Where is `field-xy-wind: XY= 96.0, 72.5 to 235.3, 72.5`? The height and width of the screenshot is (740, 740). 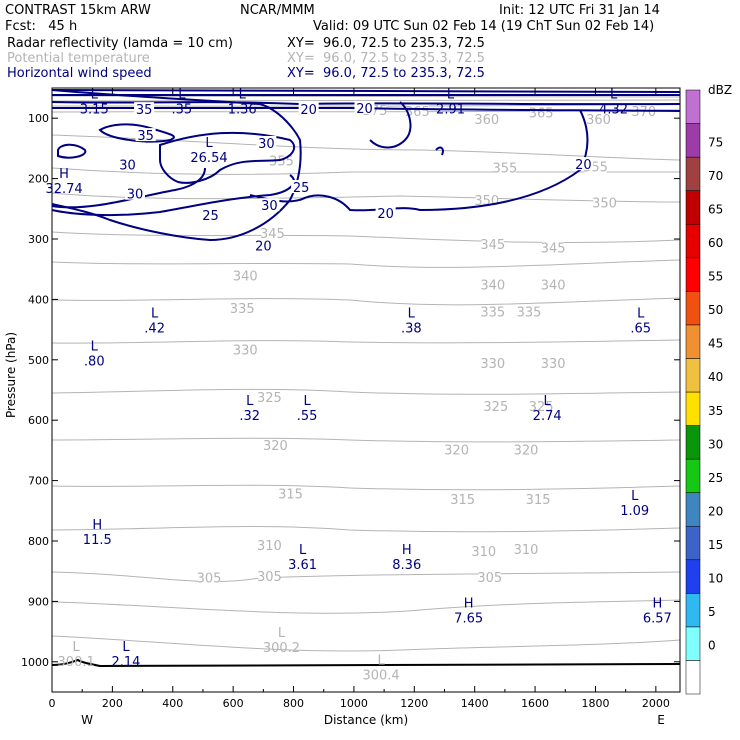 field-xy-wind: XY= 96.0, 72.5 to 235.3, 72.5 is located at coordinates (386, 73).